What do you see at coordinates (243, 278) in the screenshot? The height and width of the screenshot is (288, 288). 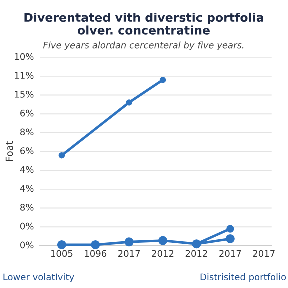 I see `text: Distrisited portfolio` at bounding box center [243, 278].